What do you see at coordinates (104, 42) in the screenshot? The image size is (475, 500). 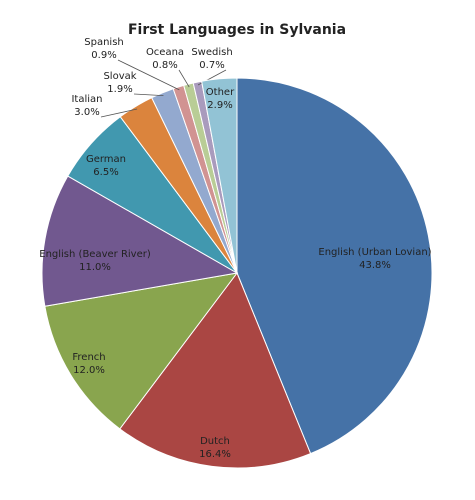 I see `slice-label: Spanish` at bounding box center [104, 42].